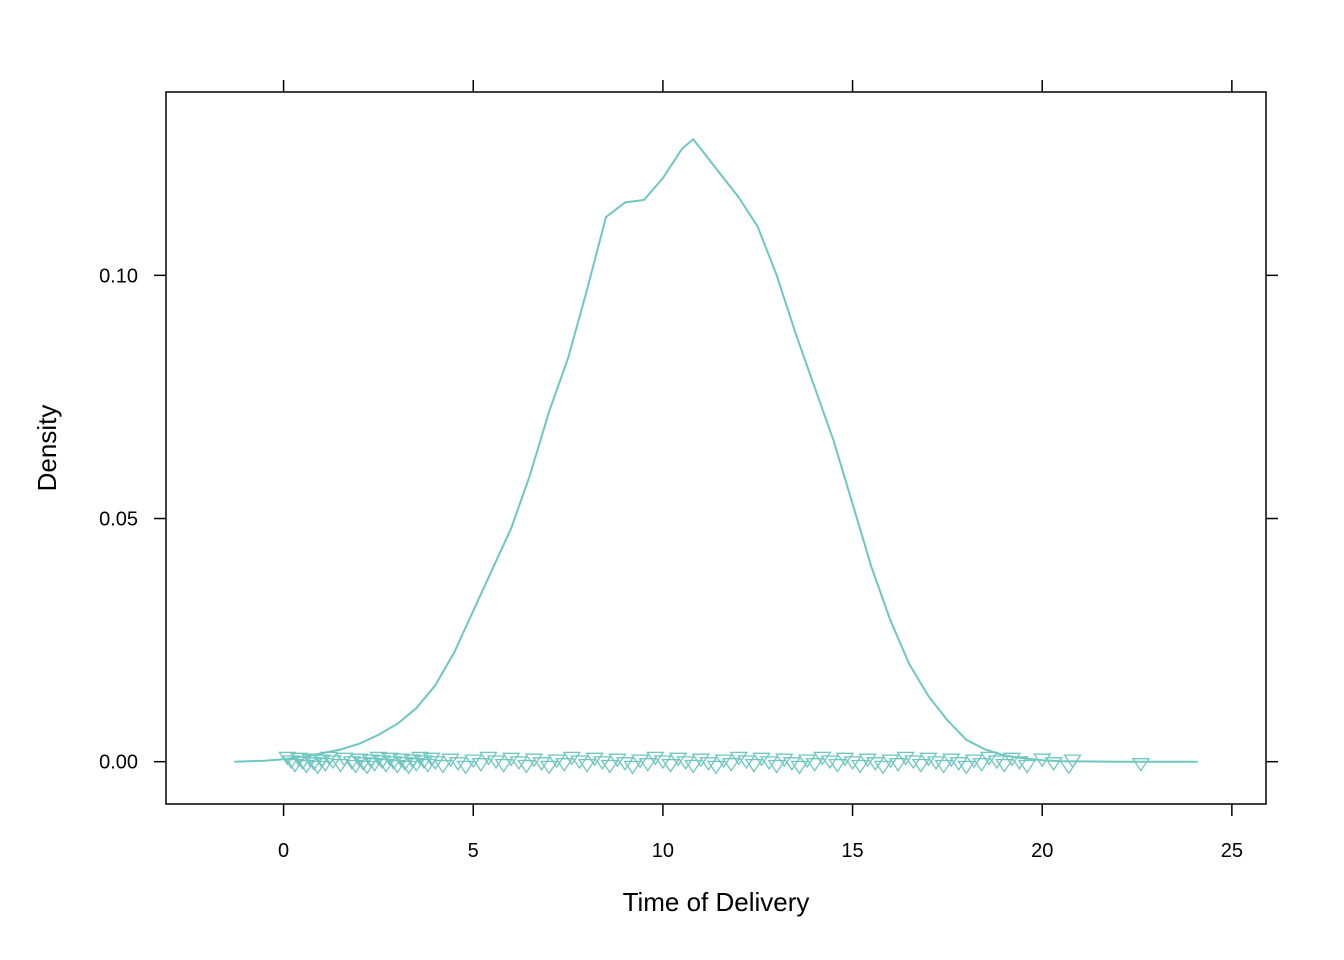 This screenshot has width=1344, height=960. What do you see at coordinates (1042, 851) in the screenshot?
I see `x-tick-label: 20` at bounding box center [1042, 851].